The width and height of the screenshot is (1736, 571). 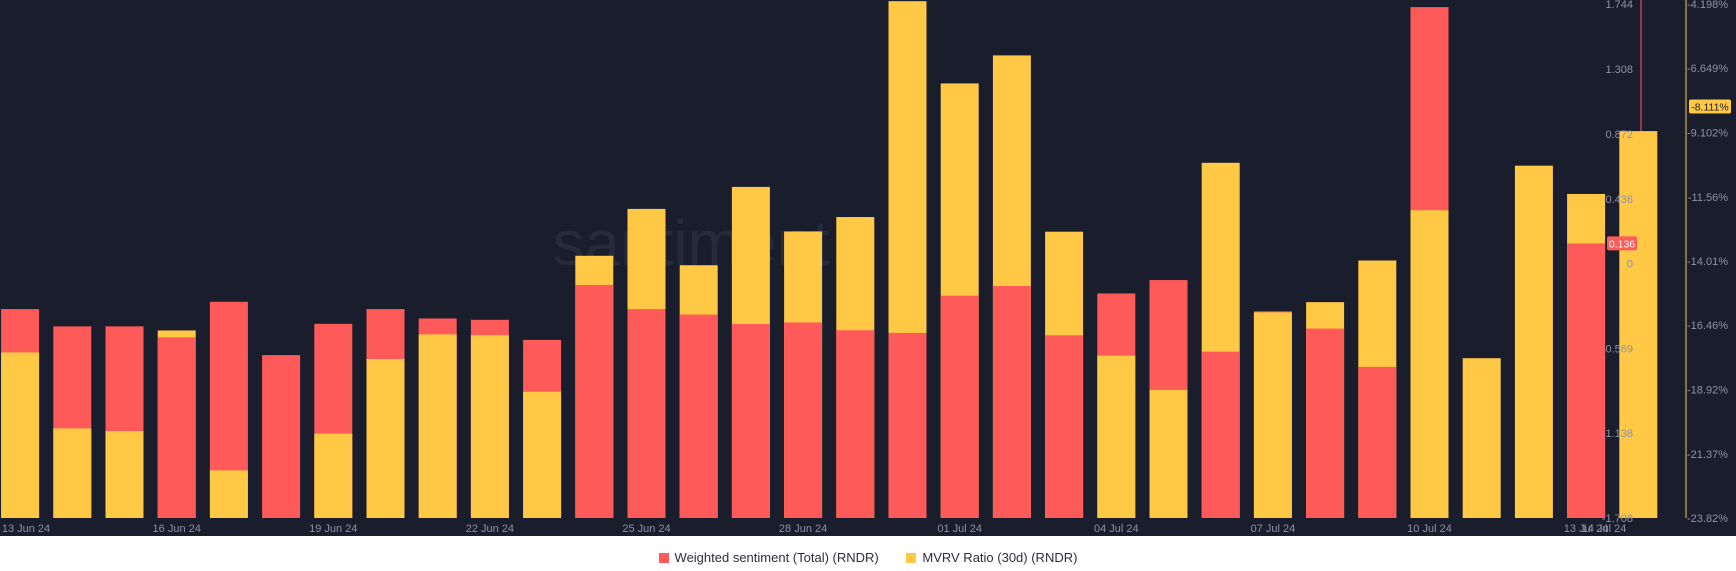 I want to click on legend-label: Weighted sentiment (Total) (RNDR), so click(x=776, y=557).